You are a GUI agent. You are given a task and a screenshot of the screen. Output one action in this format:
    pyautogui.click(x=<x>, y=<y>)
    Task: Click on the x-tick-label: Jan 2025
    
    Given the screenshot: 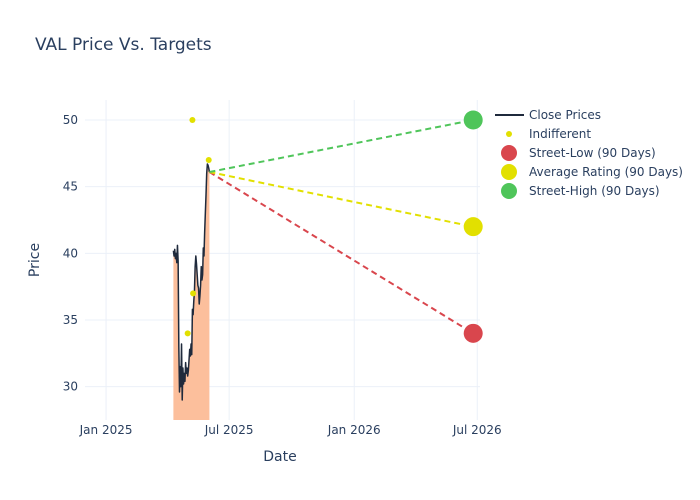 What is the action you would take?
    pyautogui.click(x=106, y=430)
    